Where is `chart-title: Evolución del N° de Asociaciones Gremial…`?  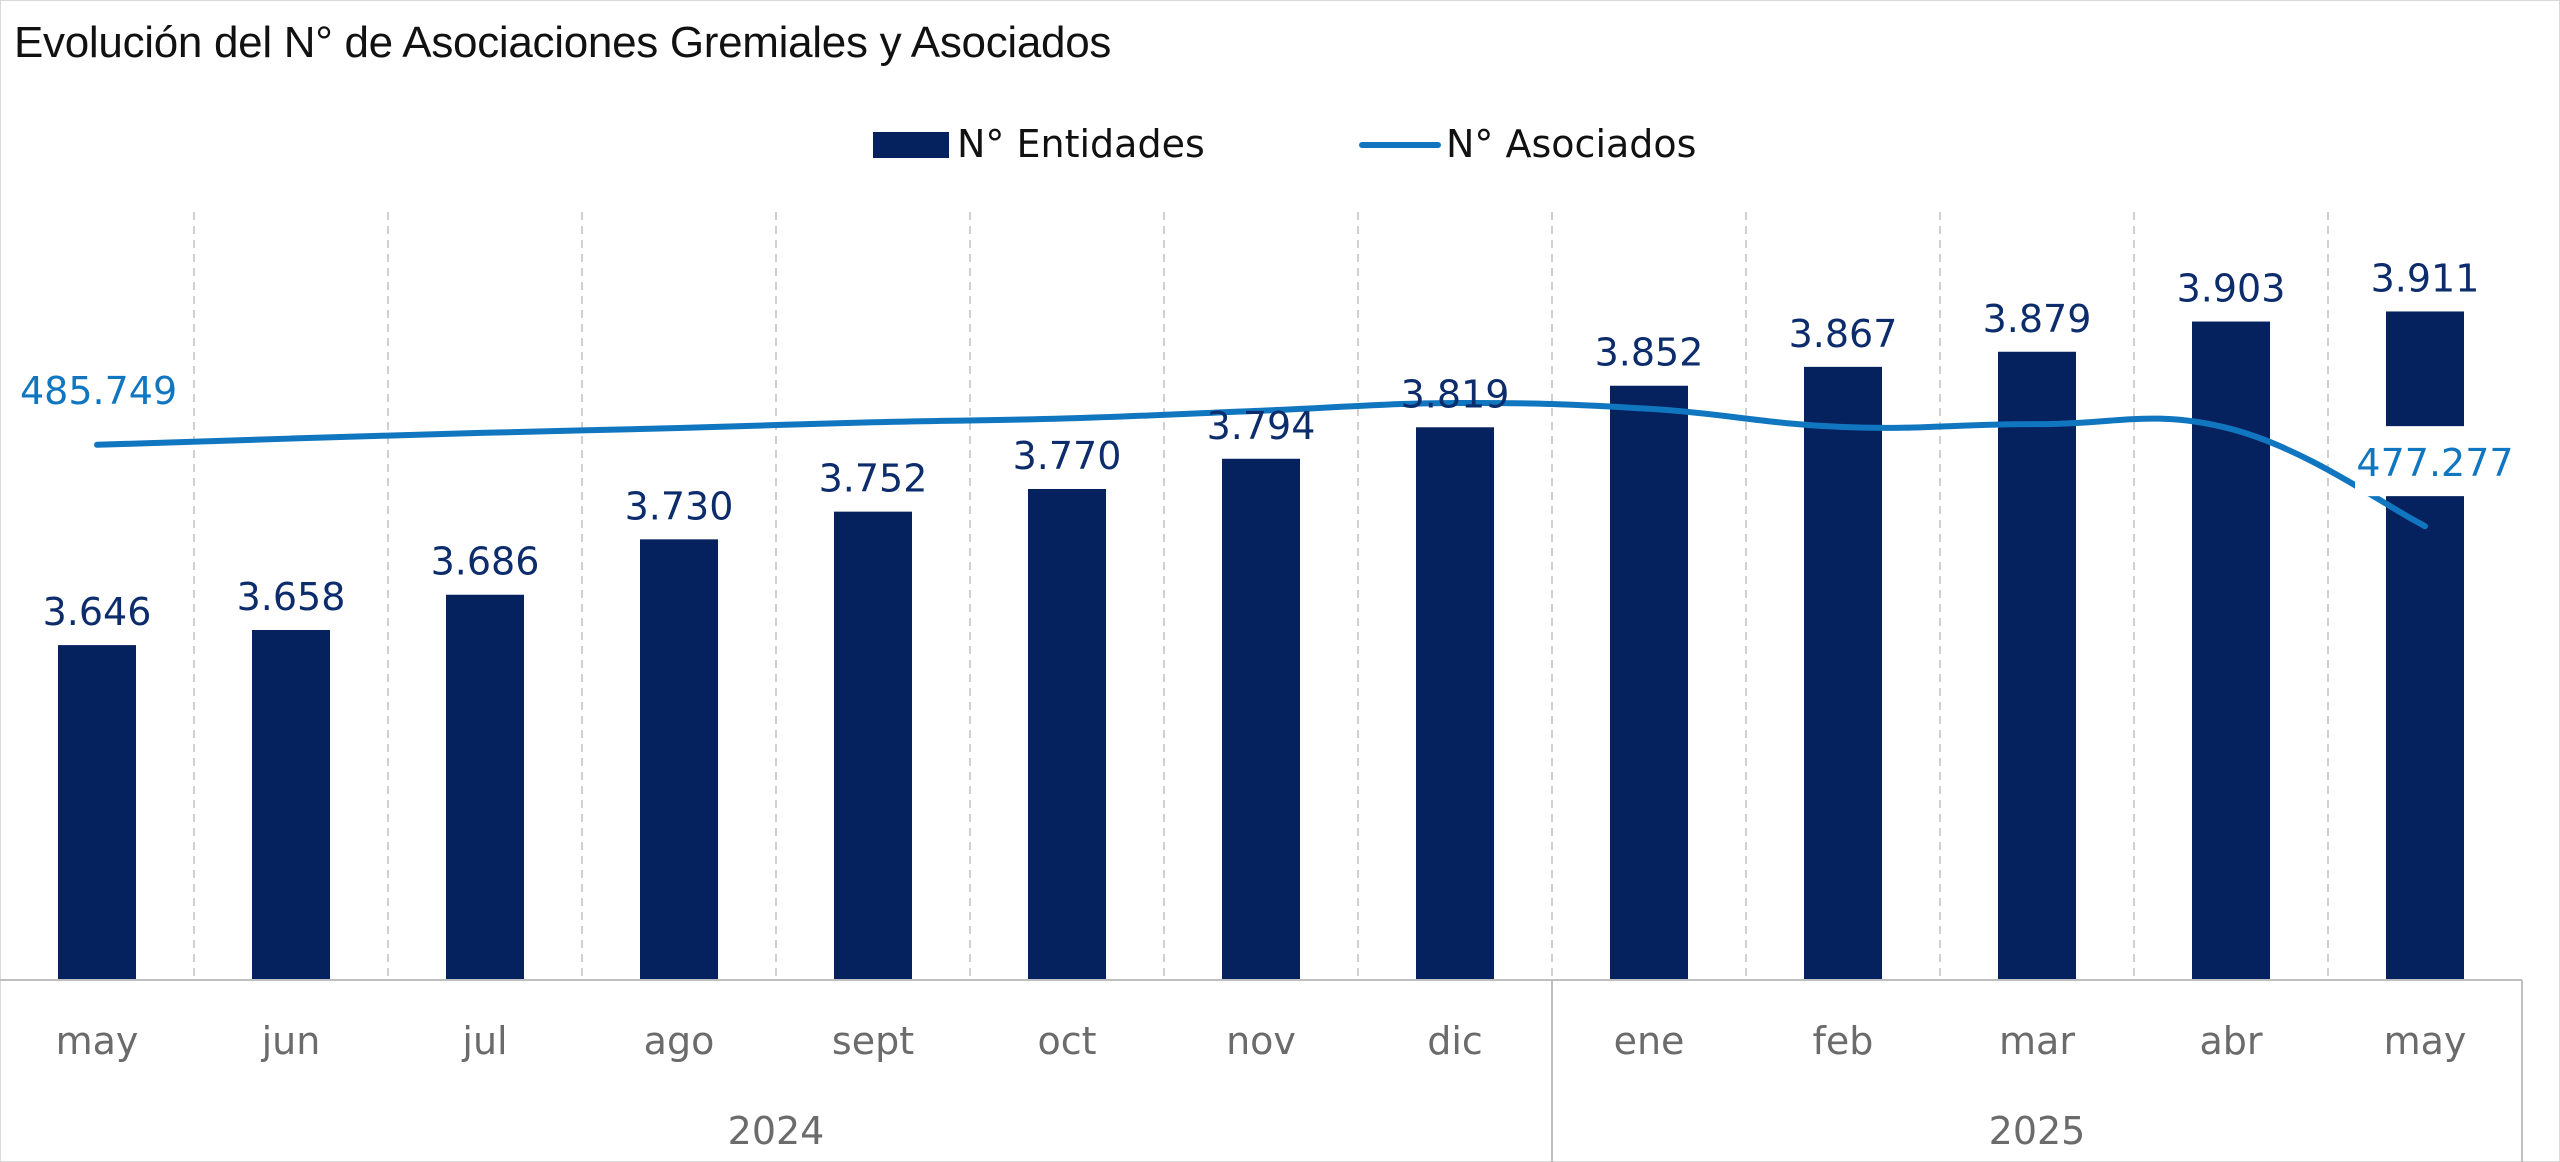 chart-title: Evolución del N° de Asociaciones Gremial… is located at coordinates (563, 42).